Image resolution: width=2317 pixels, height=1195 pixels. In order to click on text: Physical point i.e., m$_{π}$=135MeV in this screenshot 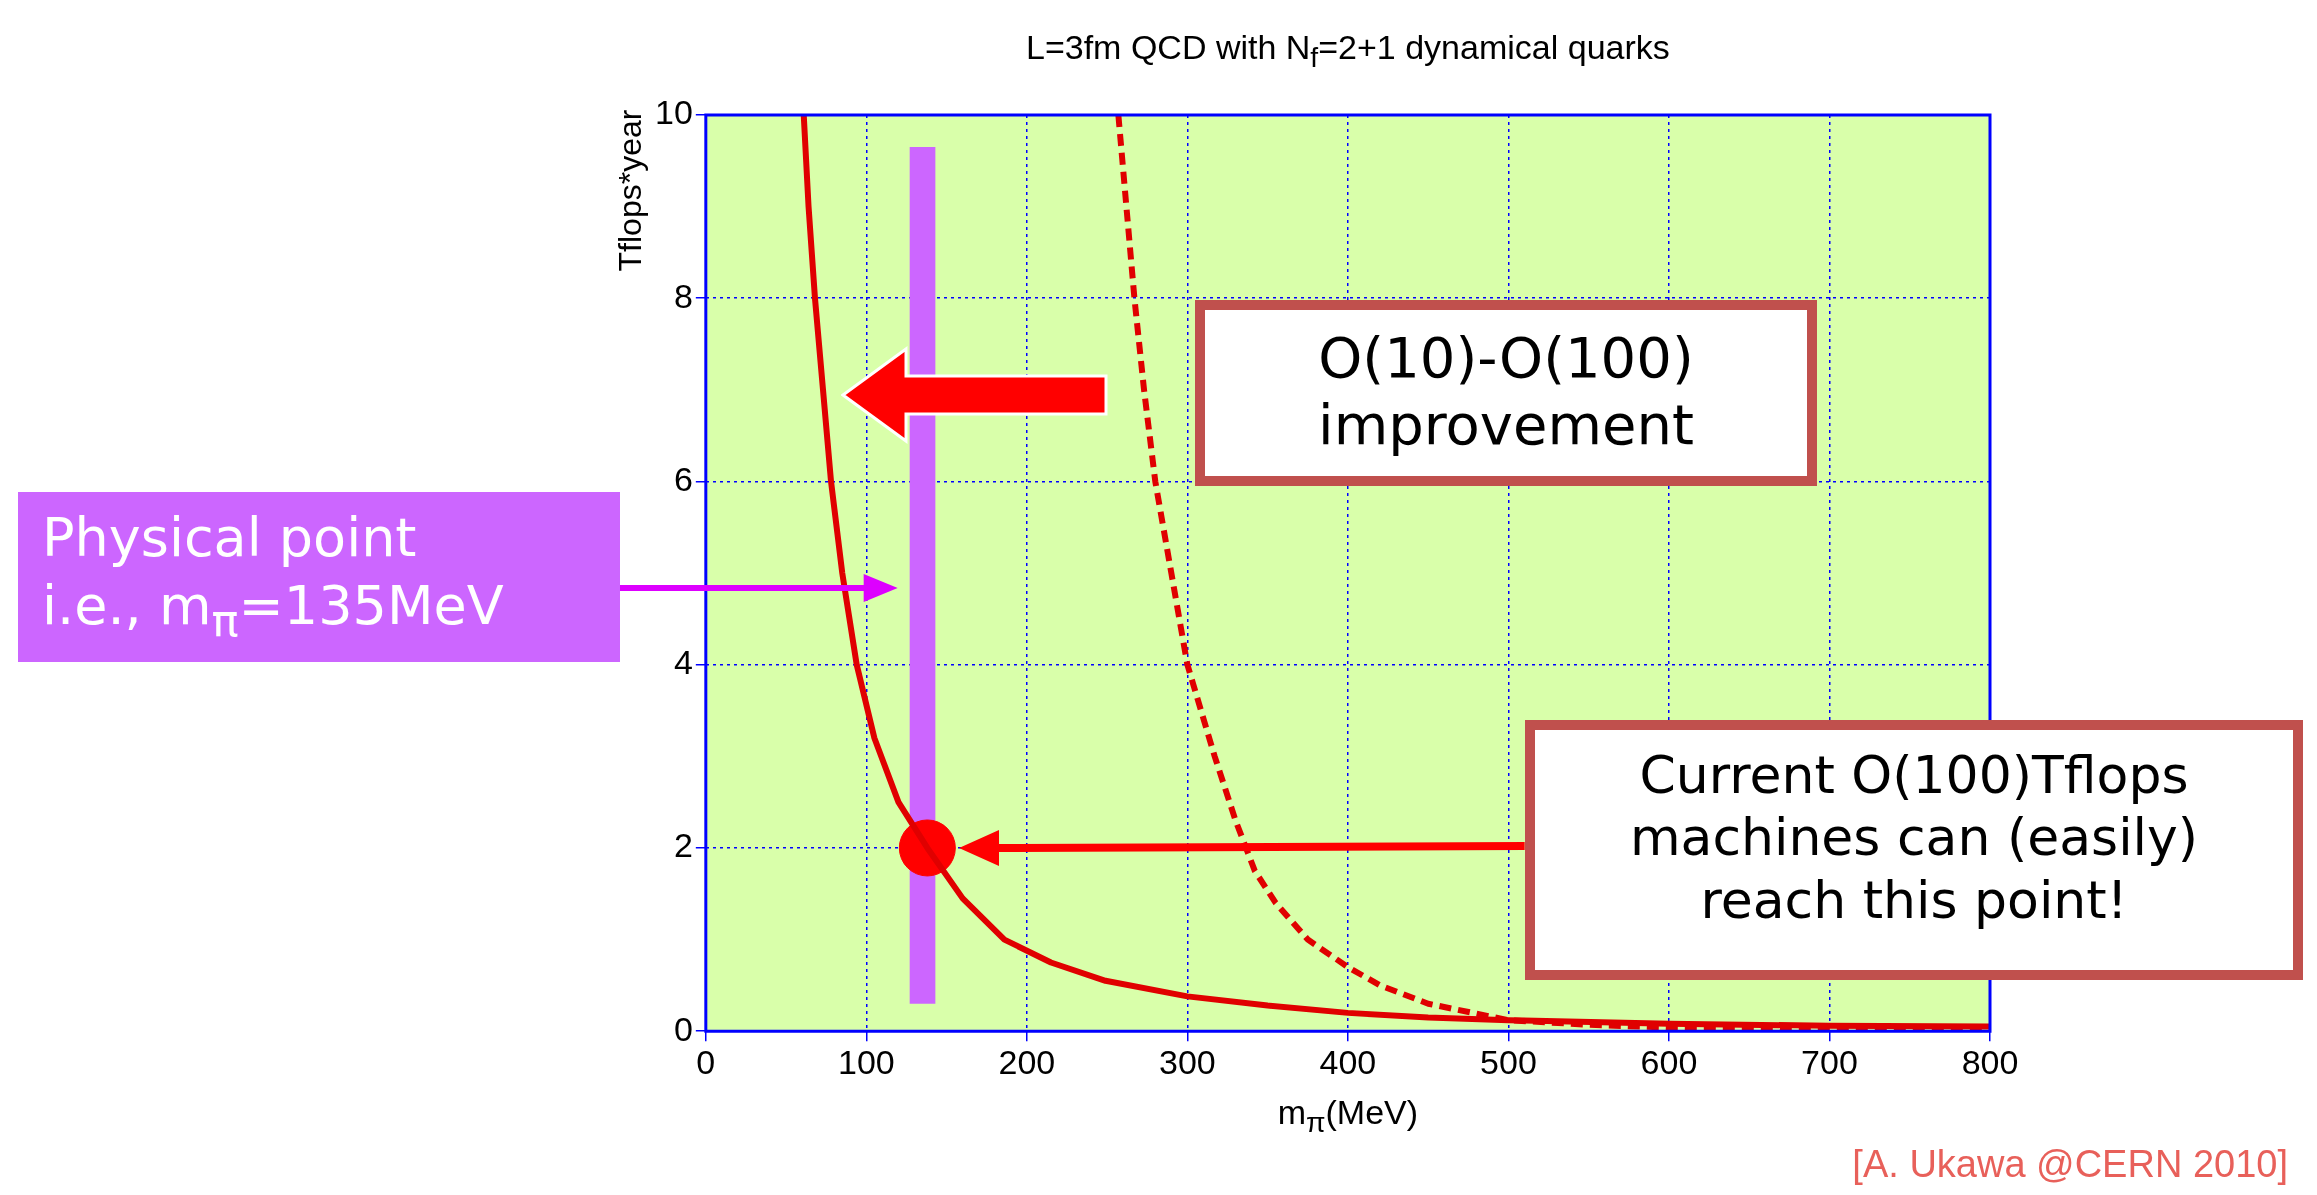, I will do `click(273, 577)`.